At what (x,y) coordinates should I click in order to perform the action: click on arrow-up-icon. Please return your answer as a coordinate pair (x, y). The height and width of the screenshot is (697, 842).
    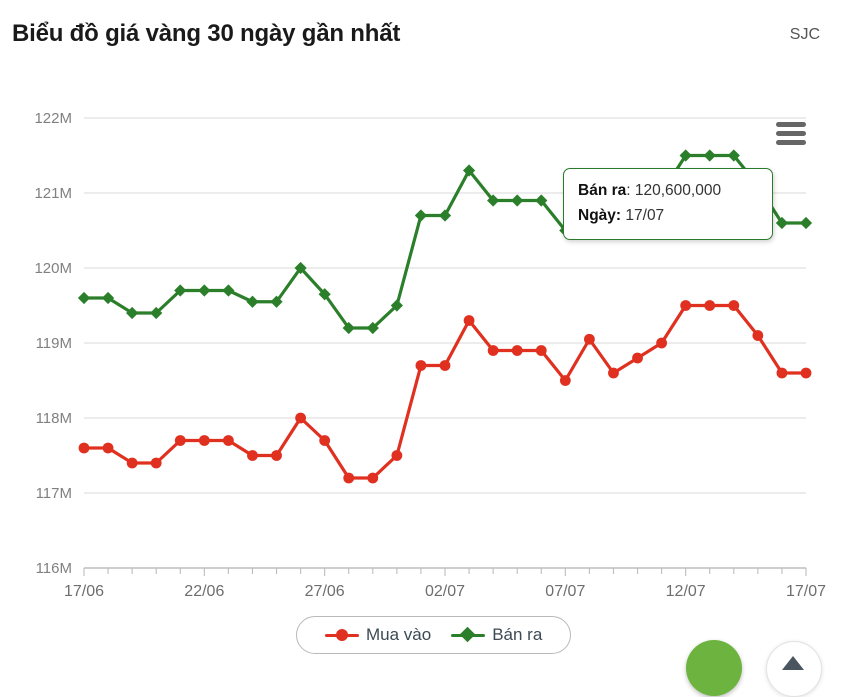
    Looking at the image, I should click on (793, 663).